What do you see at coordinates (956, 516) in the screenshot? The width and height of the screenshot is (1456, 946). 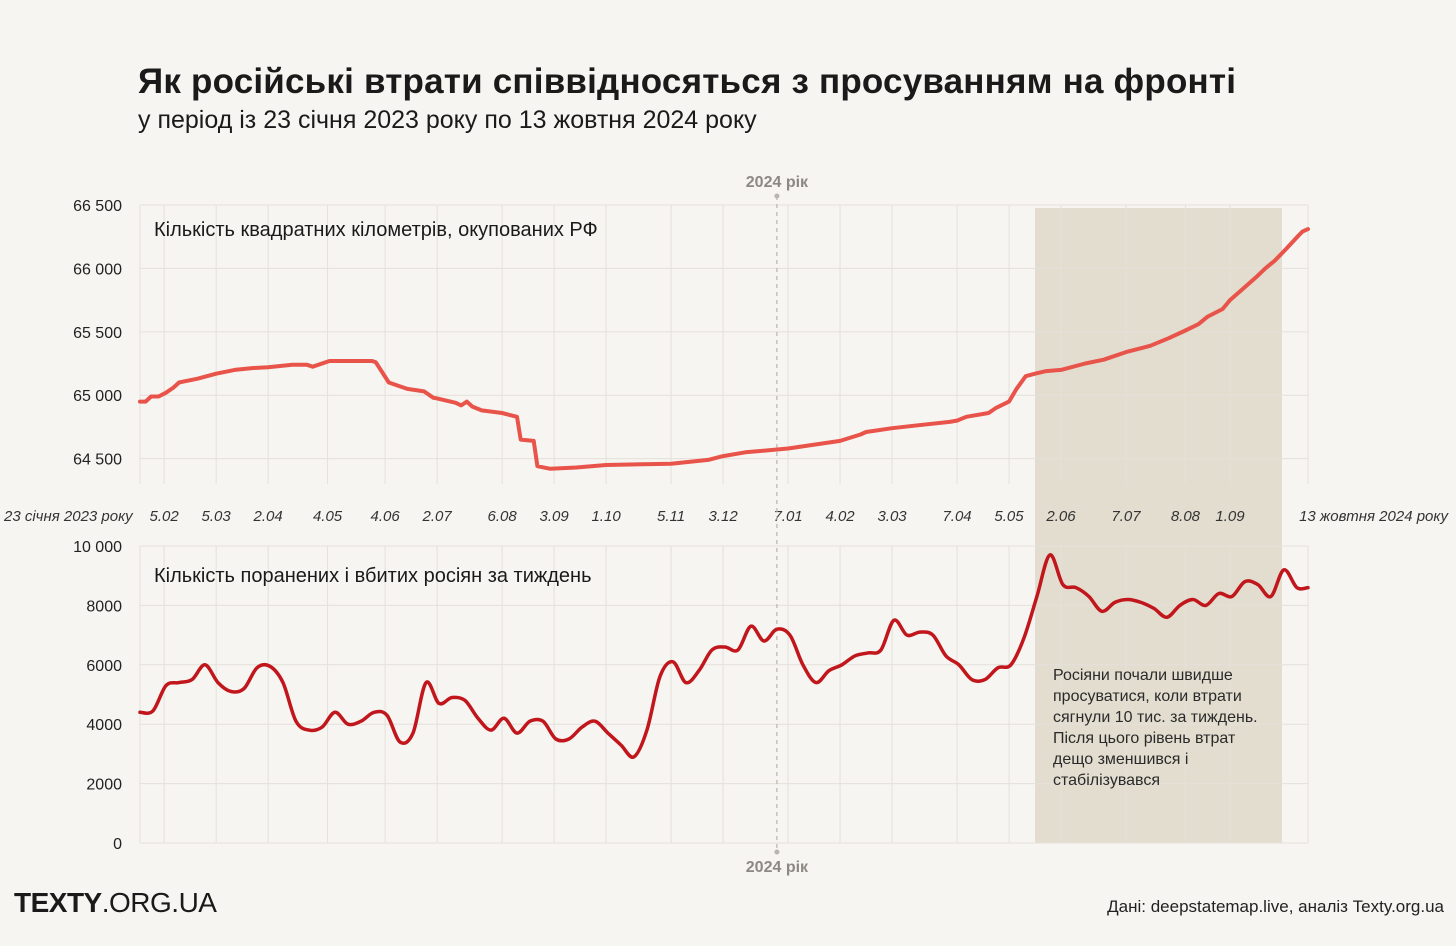 I see `xtick-label: 7.04` at bounding box center [956, 516].